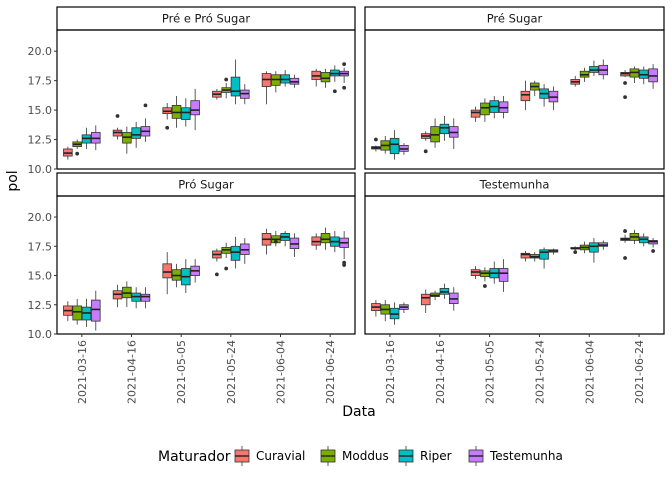  Describe the element at coordinates (515, 19) in the screenshot. I see `facet-strip-label: Pré Sugar` at that location.